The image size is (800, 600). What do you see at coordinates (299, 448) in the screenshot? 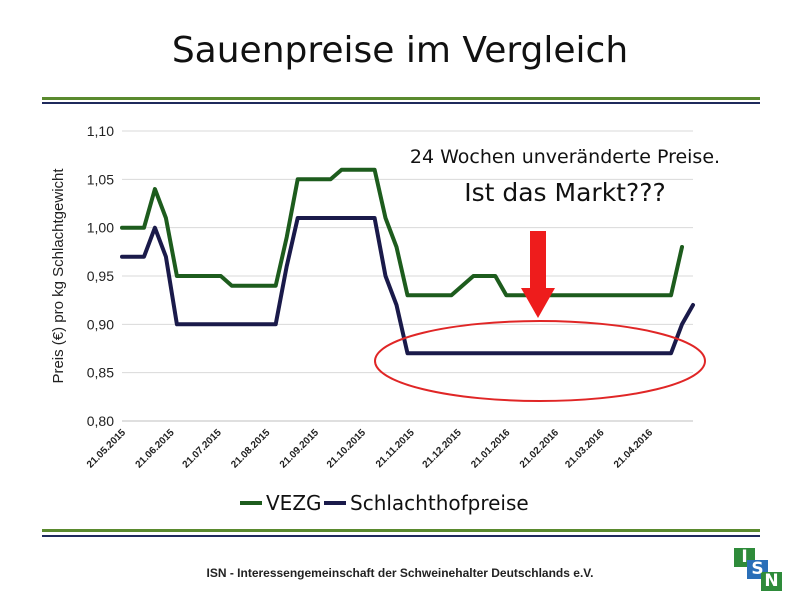
I see `x-tick-label: 21.09.2015` at bounding box center [299, 448].